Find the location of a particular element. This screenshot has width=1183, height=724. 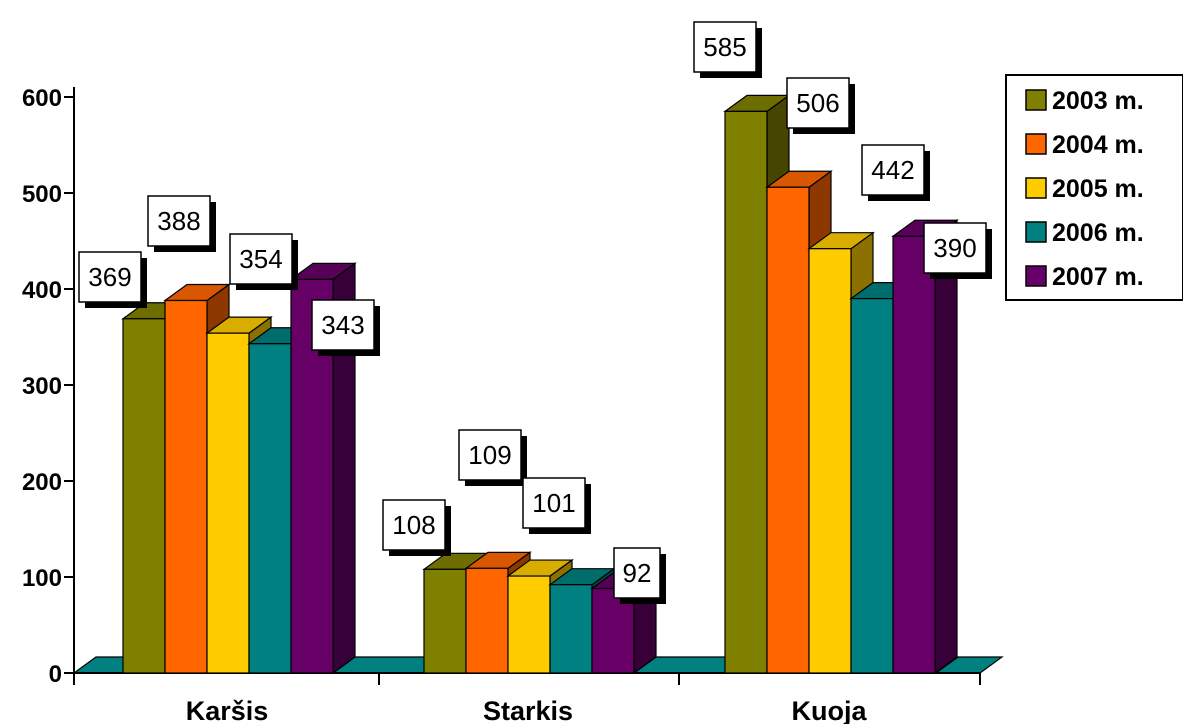

data-label-text: 442 is located at coordinates (892, 170).